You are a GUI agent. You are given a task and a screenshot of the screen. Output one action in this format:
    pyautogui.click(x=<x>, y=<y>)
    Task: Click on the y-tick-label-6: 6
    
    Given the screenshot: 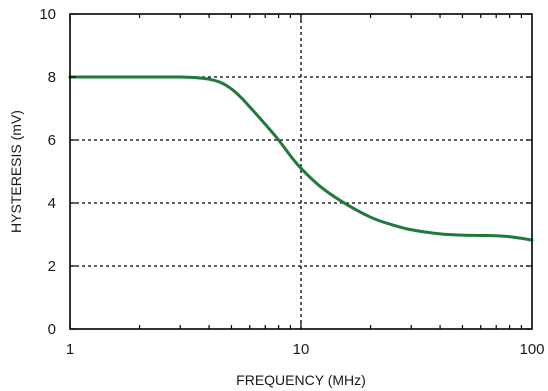 What is the action you would take?
    pyautogui.click(x=52, y=140)
    